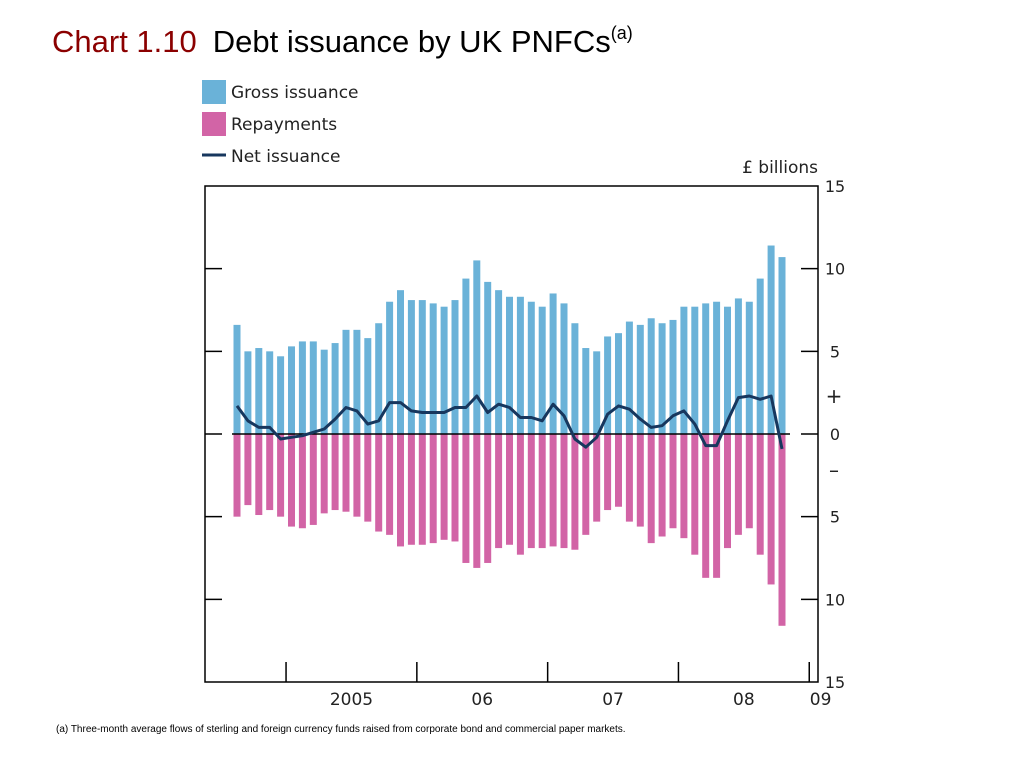 This screenshot has height=768, width=1024. I want to click on page-title: Chart 1.10 Debt issuance by UK PNFCs(a), so click(342, 41).